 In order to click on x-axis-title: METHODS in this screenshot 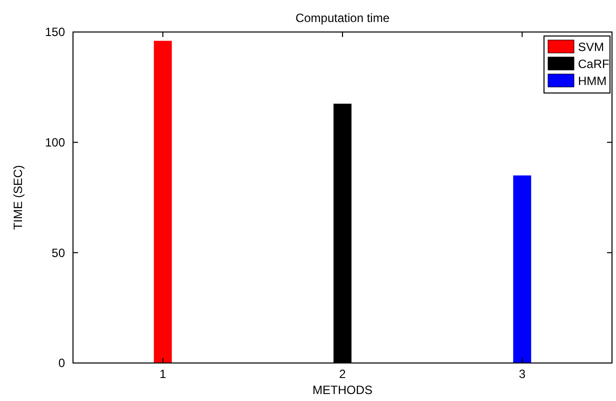, I will do `click(342, 390)`.